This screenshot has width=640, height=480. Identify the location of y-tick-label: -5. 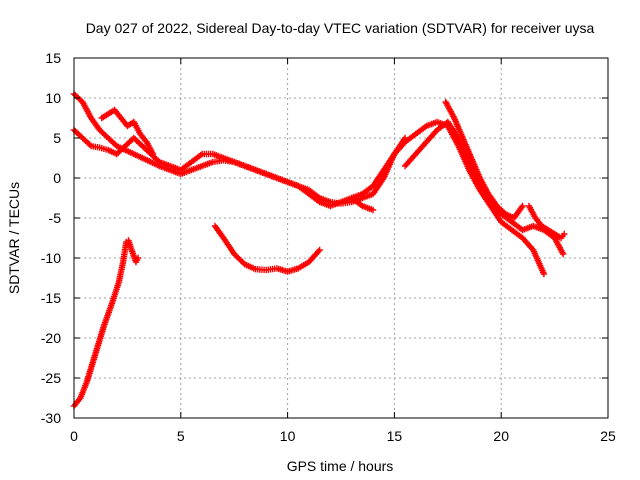
(55, 218).